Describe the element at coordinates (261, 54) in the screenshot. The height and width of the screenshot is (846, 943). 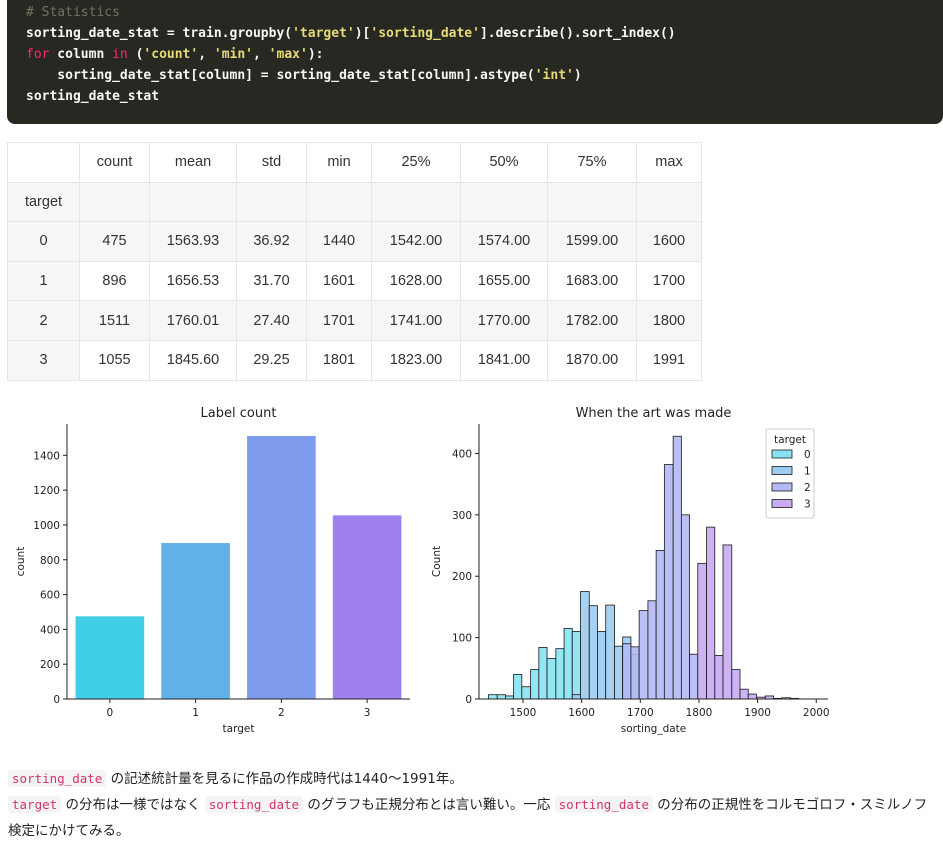
I see `code-token: ,` at that location.